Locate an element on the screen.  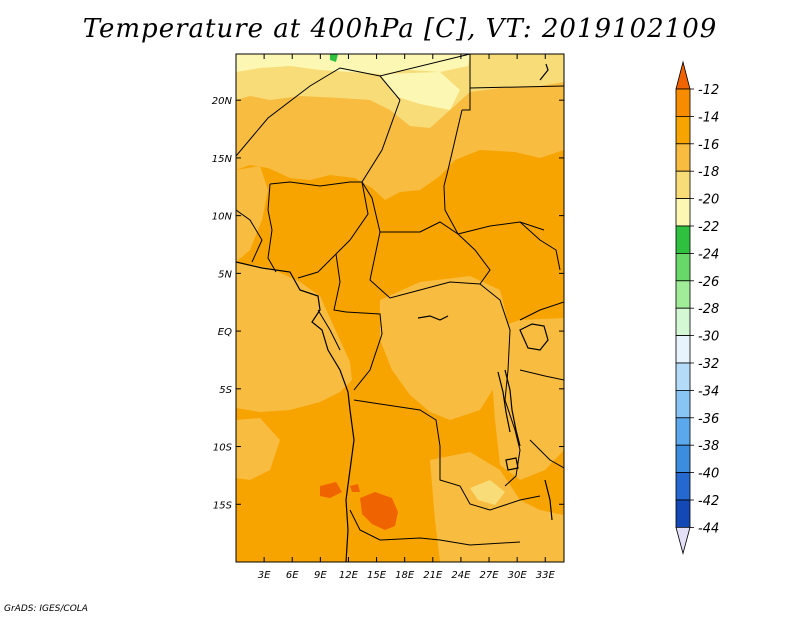
border-niger-nigeria is located at coordinates (315, 184).